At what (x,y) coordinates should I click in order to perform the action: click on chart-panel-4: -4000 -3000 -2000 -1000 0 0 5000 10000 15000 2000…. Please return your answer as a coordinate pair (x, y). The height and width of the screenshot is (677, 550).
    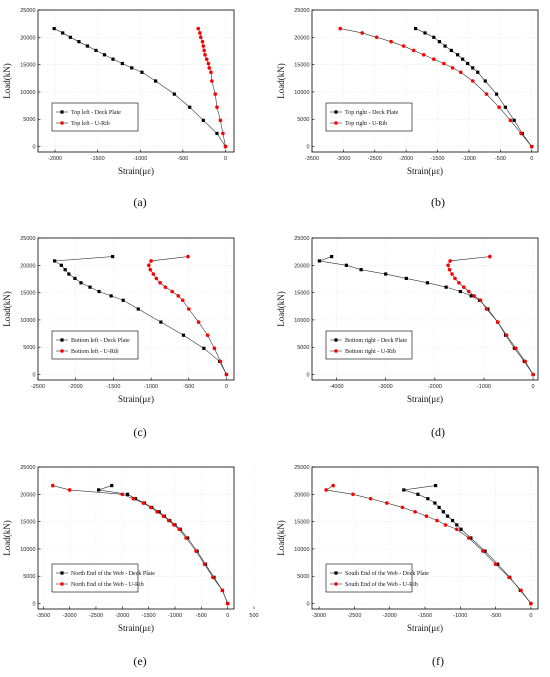
    Looking at the image, I should click on (407, 337).